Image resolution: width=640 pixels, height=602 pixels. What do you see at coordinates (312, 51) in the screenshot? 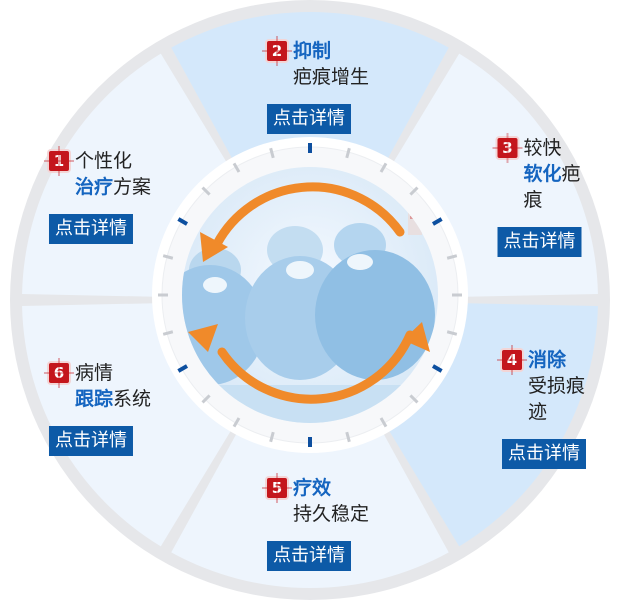
I see `segment-2-line1: 抑制` at bounding box center [312, 51].